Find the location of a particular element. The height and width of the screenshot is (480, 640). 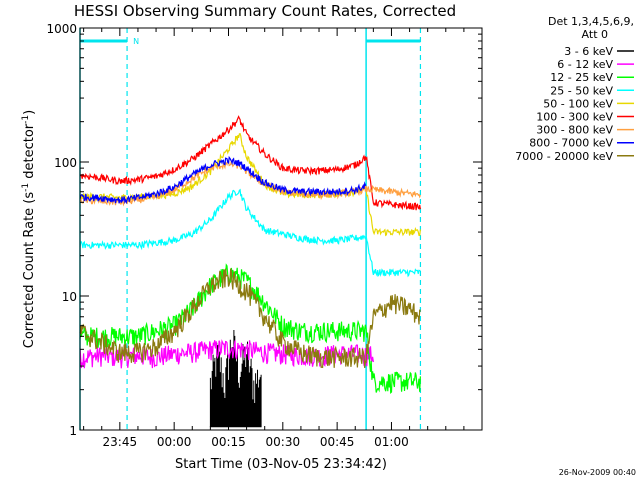

legend-label-5: 100 - 300 keV is located at coordinates (574, 117).